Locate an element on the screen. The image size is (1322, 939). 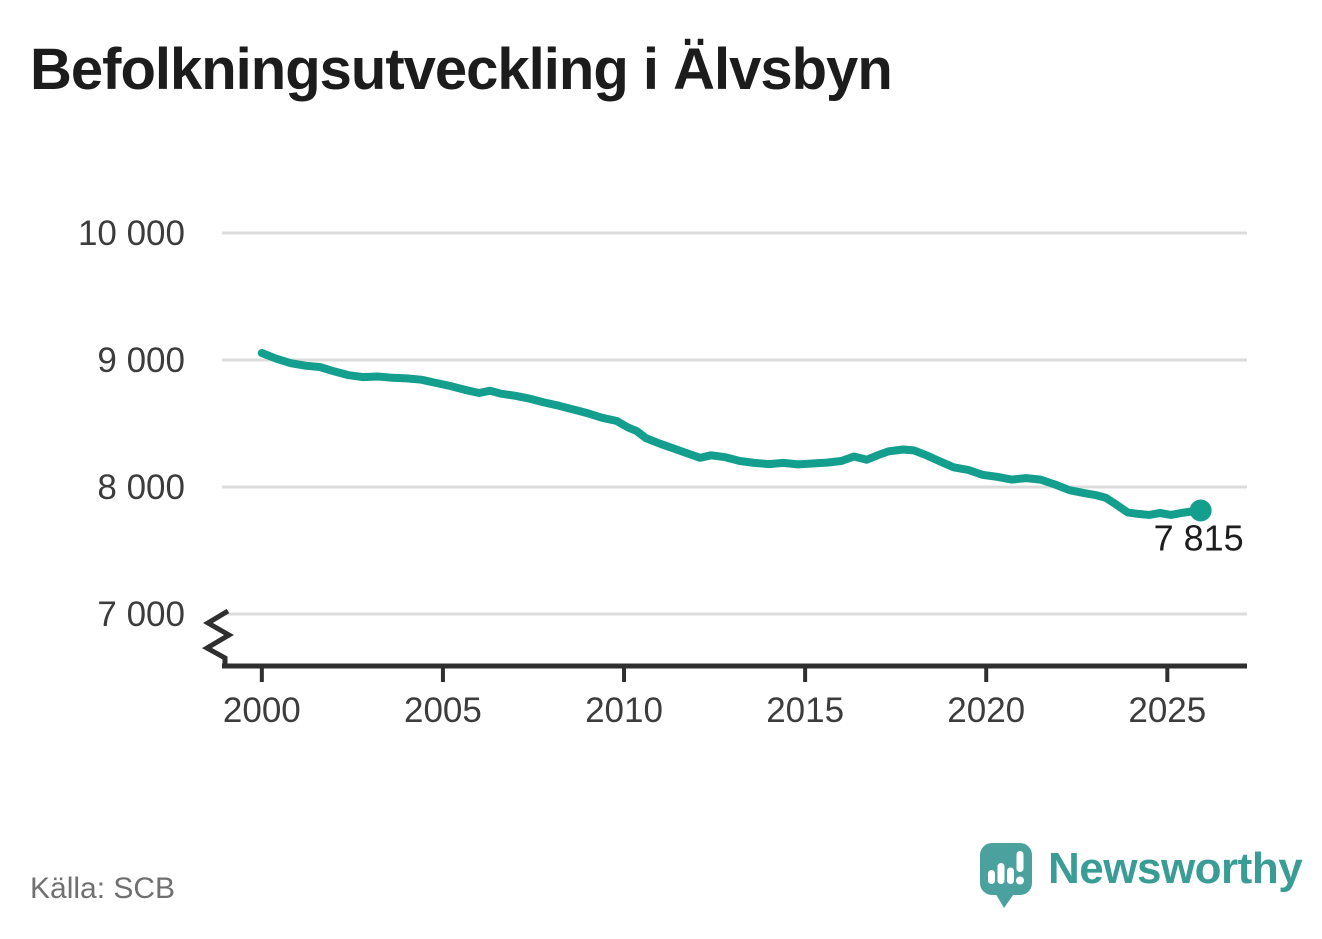
x-tick-label: 2000 is located at coordinates (262, 710).